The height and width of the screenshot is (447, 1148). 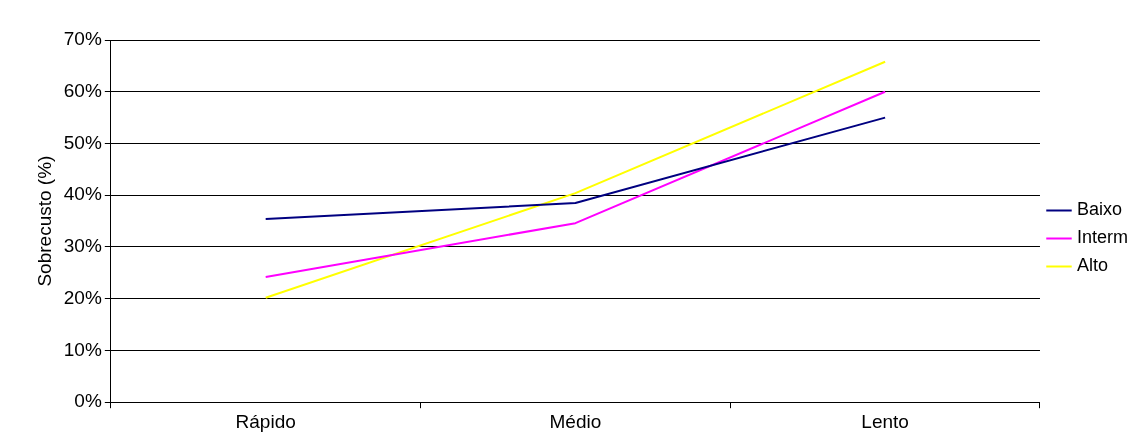 I want to click on y-tick-label: 20%, so click(x=82, y=297).